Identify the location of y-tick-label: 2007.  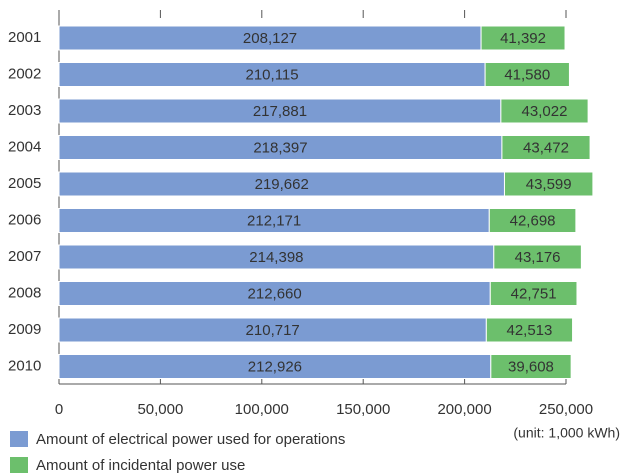
(24, 256).